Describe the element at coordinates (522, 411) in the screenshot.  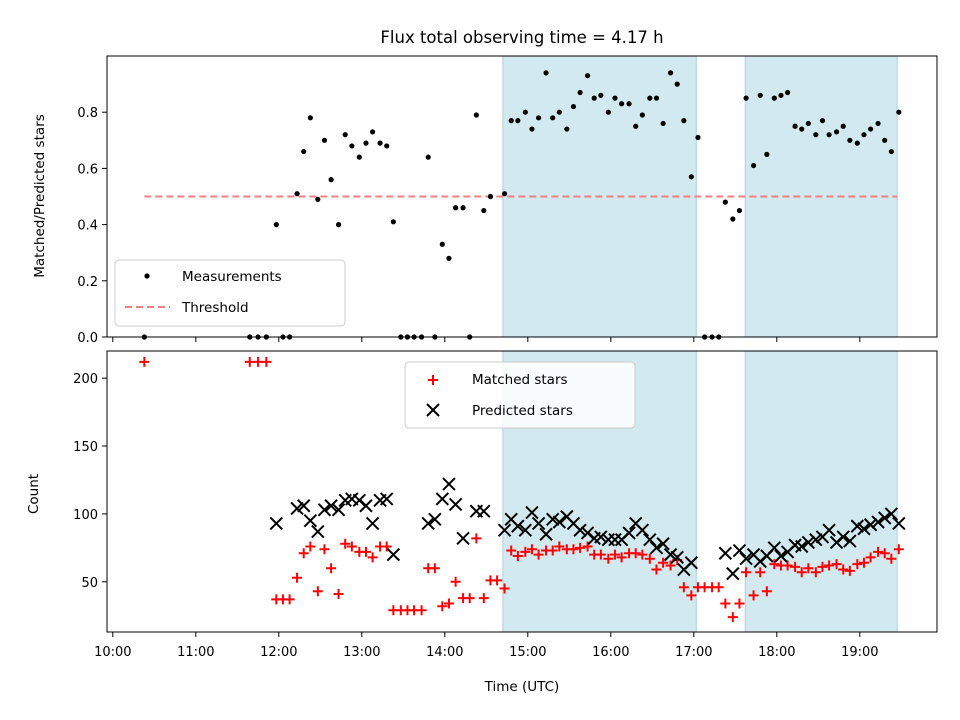
I see `legend-predicted-label: Predicted stars` at that location.